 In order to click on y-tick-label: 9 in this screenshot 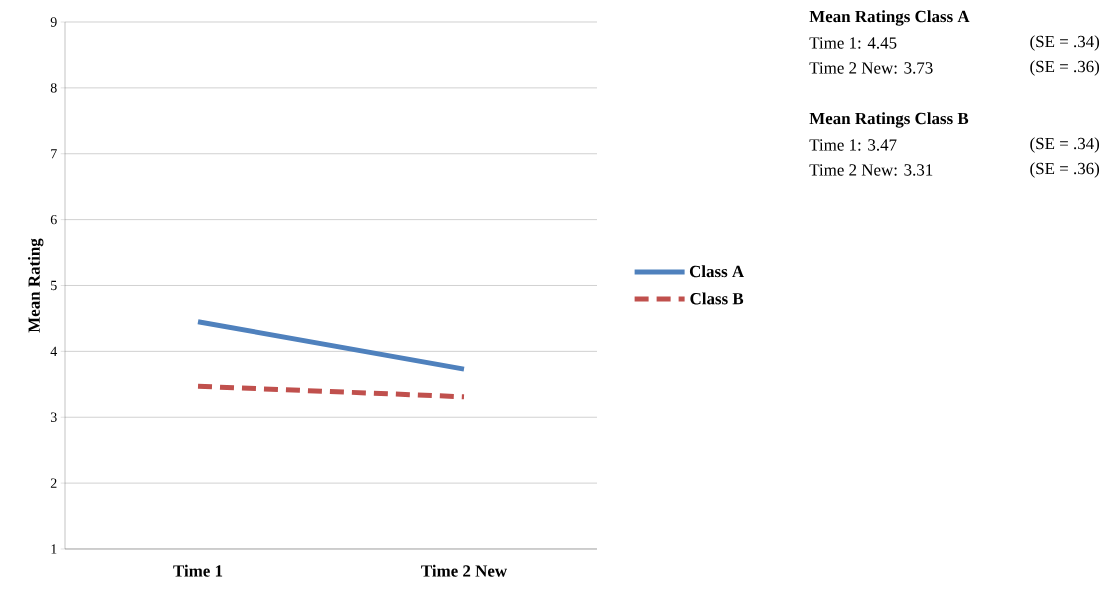, I will do `click(53, 22)`.